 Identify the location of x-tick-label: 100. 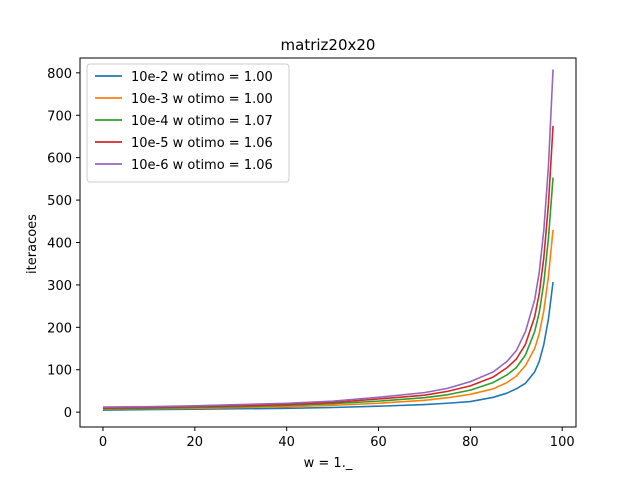
(562, 442).